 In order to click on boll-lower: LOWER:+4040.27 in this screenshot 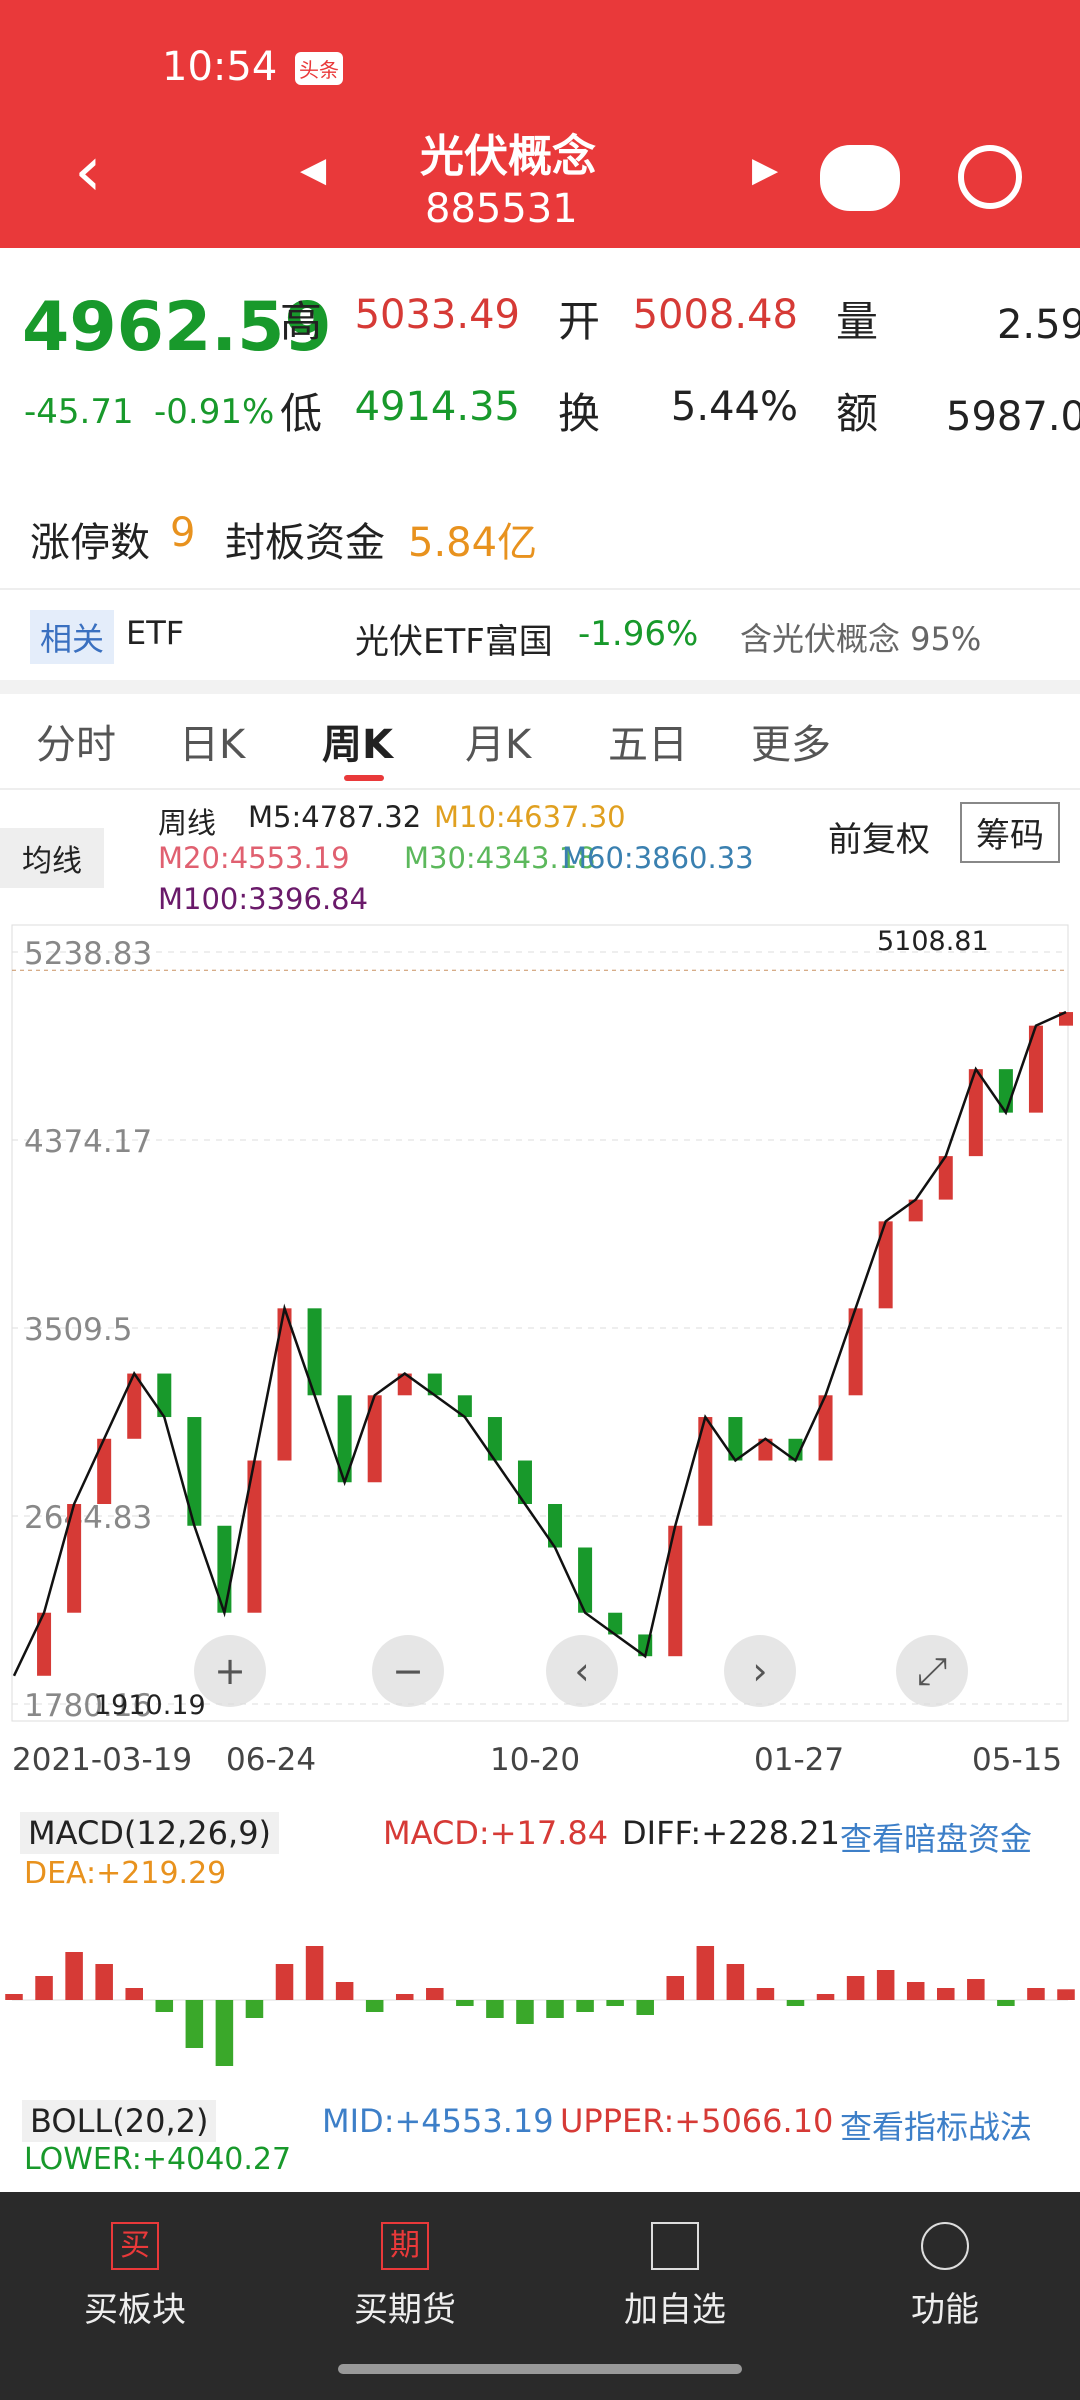, I will do `click(158, 2159)`.